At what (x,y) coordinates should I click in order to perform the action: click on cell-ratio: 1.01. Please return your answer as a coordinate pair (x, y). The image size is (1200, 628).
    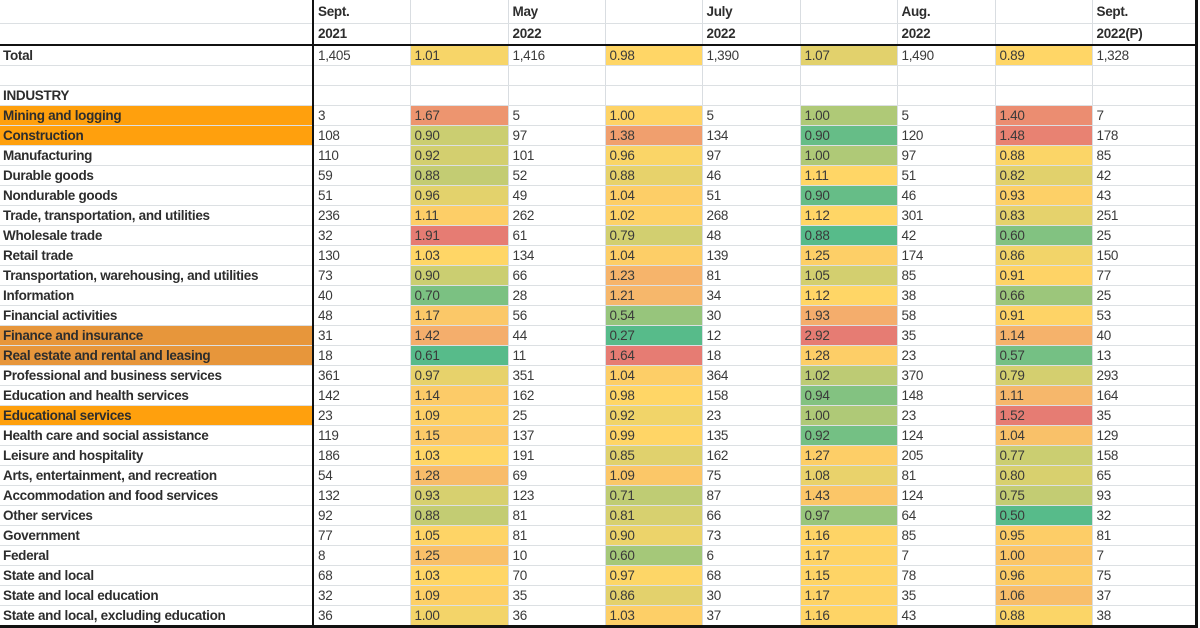
    Looking at the image, I should click on (459, 55).